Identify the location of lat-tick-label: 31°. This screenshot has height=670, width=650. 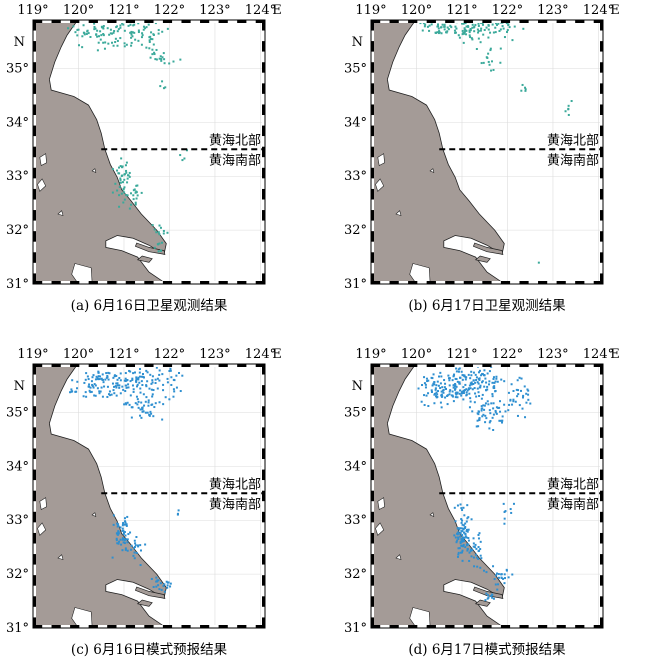
(17, 284).